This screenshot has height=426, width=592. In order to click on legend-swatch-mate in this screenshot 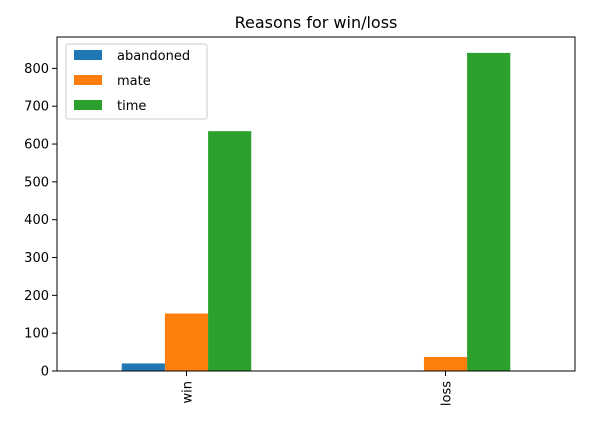, I will do `click(88, 80)`.